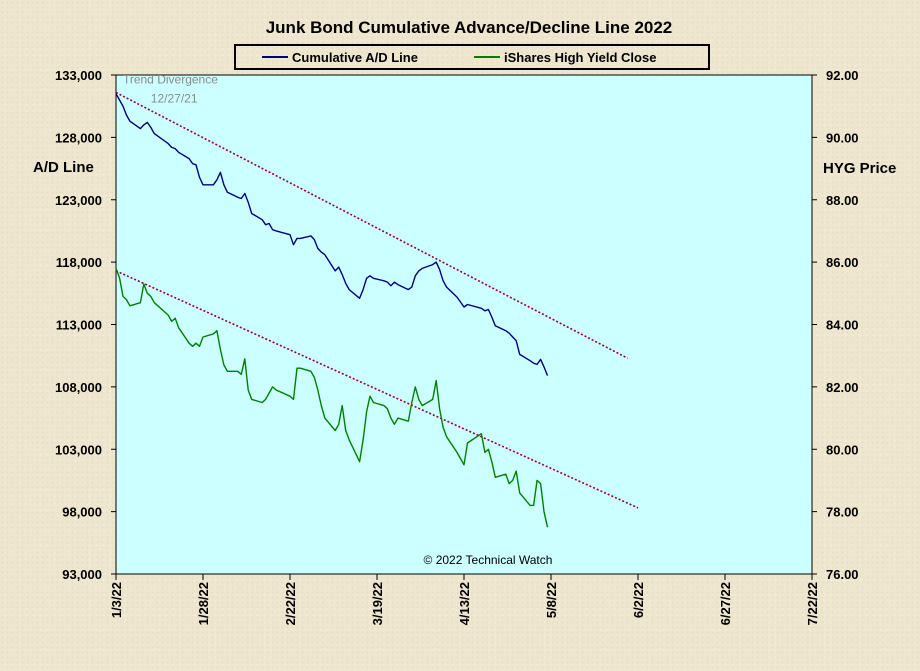 Image resolution: width=920 pixels, height=671 pixels. What do you see at coordinates (842, 75) in the screenshot?
I see `right-tick-label: 92.00` at bounding box center [842, 75].